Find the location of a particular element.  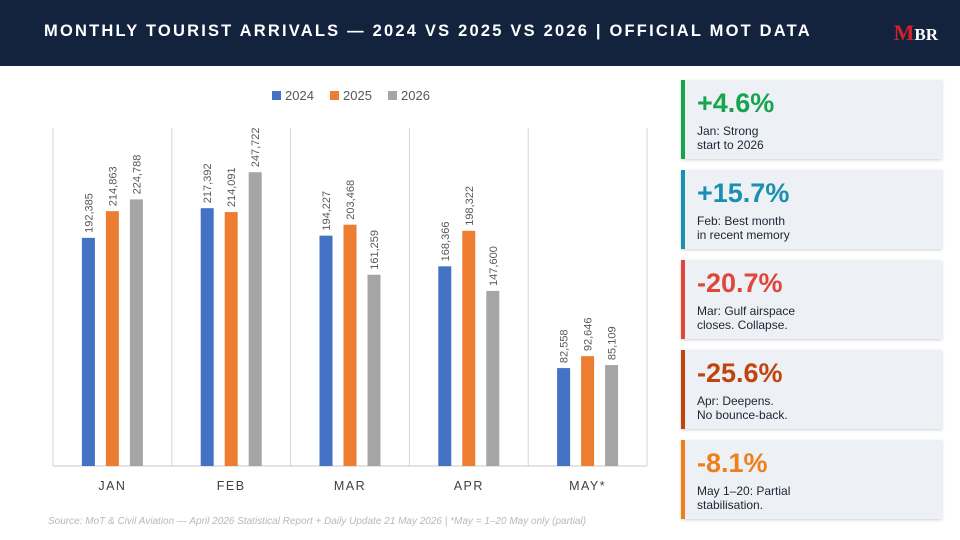

bar-2024-jan is located at coordinates (88, 351).